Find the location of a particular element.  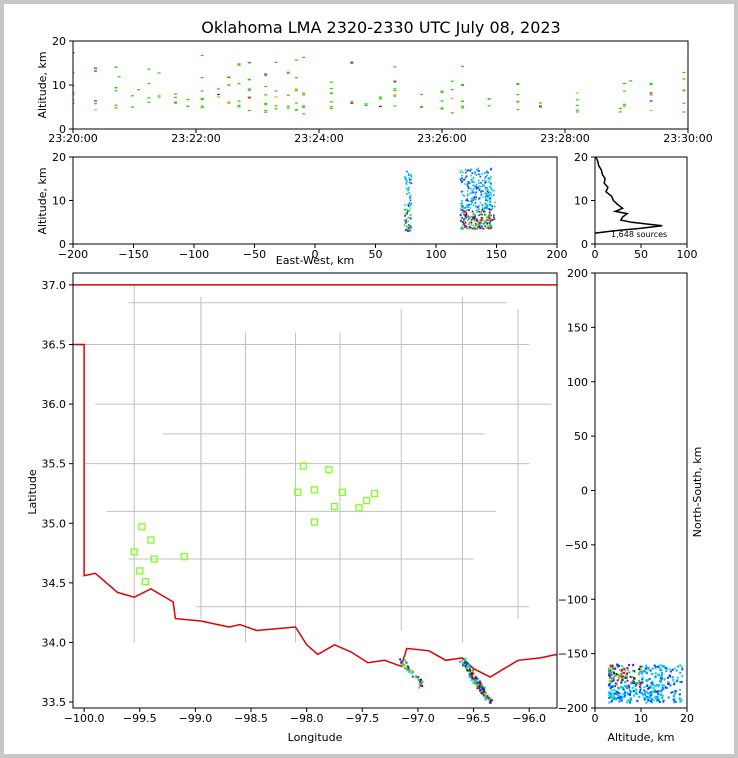

north-south-y-tick-label: −150 is located at coordinates (573, 654).